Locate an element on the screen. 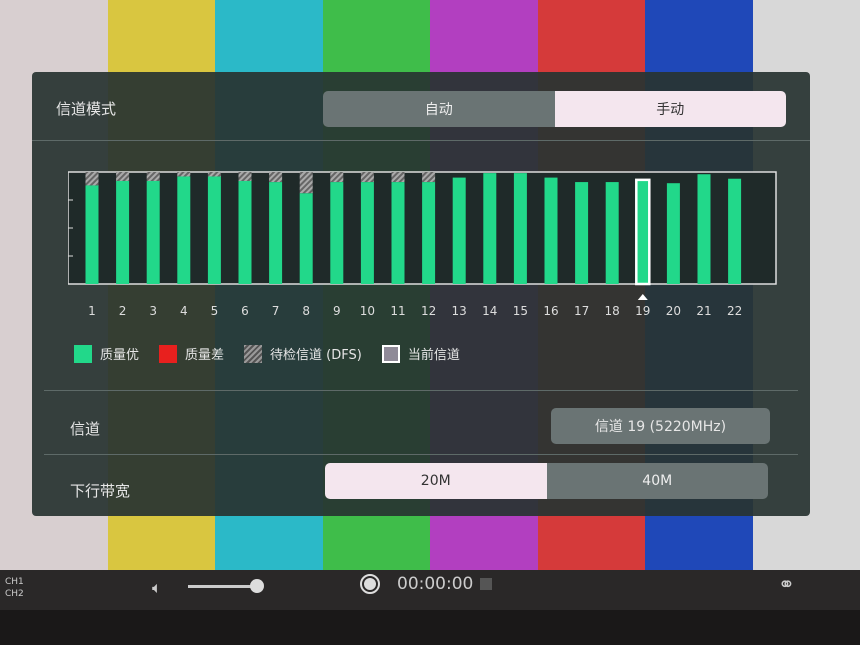 The width and height of the screenshot is (860, 645). bandwidth-20m-button: 20M is located at coordinates (436, 481).